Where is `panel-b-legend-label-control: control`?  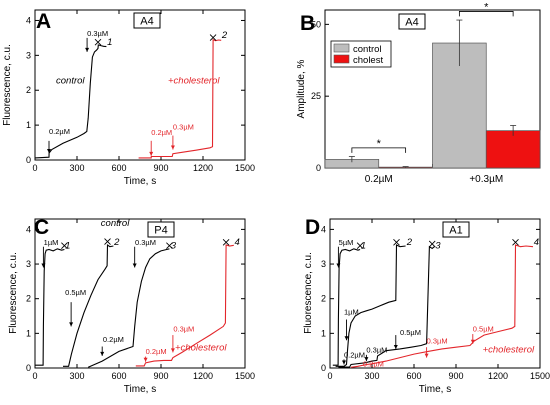 panel-b-legend-label-control: control is located at coordinates (367, 49).